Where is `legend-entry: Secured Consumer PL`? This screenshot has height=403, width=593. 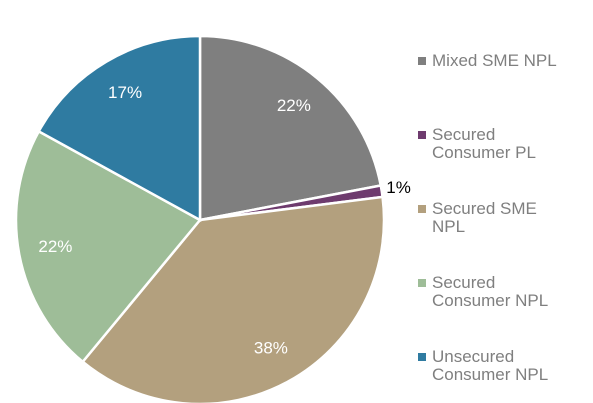
legend-entry: Secured Consumer PL is located at coordinates (488, 144).